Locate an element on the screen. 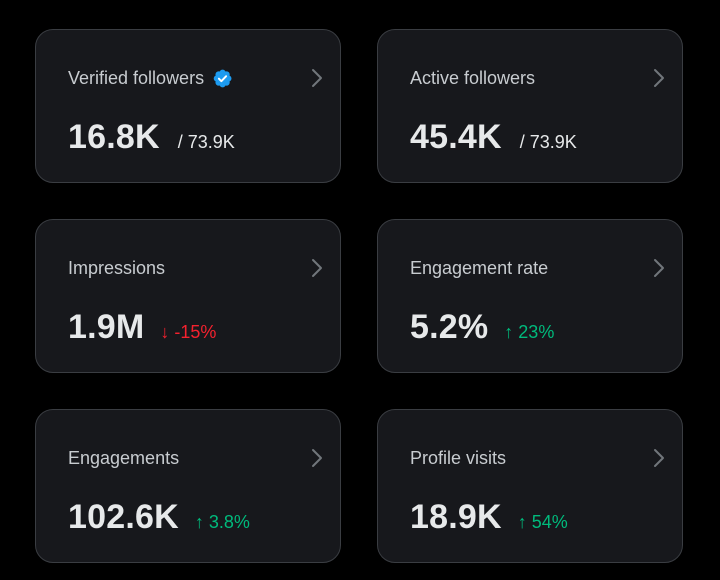 The height and width of the screenshot is (580, 720). metric-change: ↑ 54% is located at coordinates (543, 522).